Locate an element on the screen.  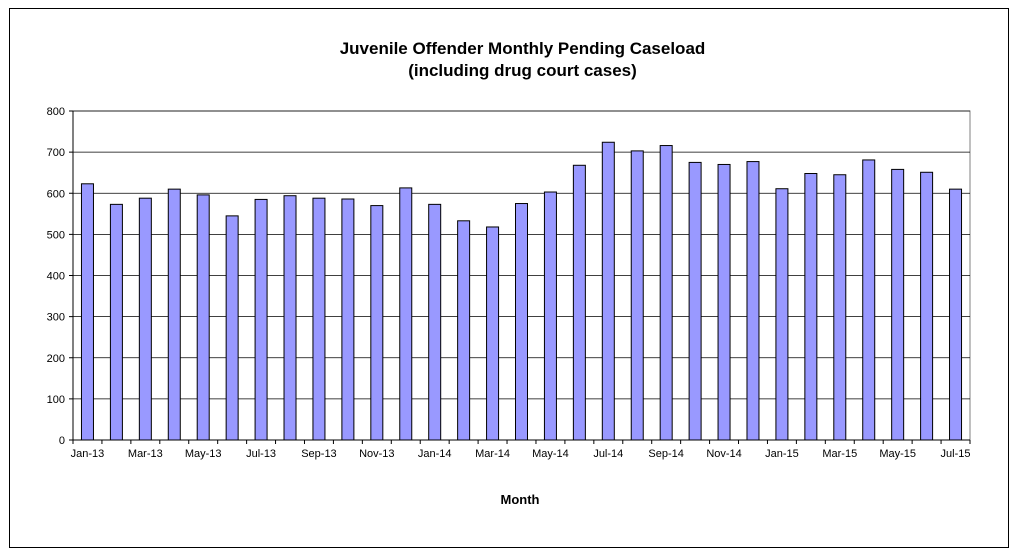
x-tick-label: May-15 is located at coordinates (897, 454).